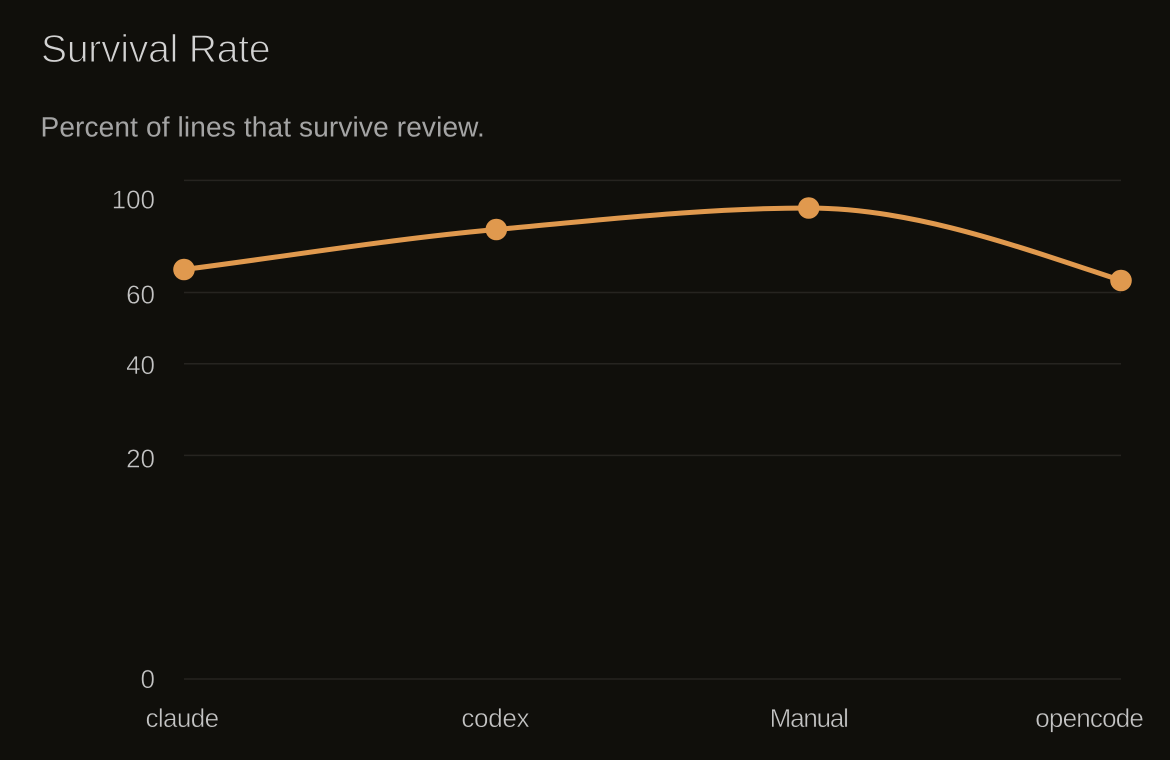 This screenshot has width=1170, height=760. I want to click on svg-text: Survival Rate, so click(155, 49).